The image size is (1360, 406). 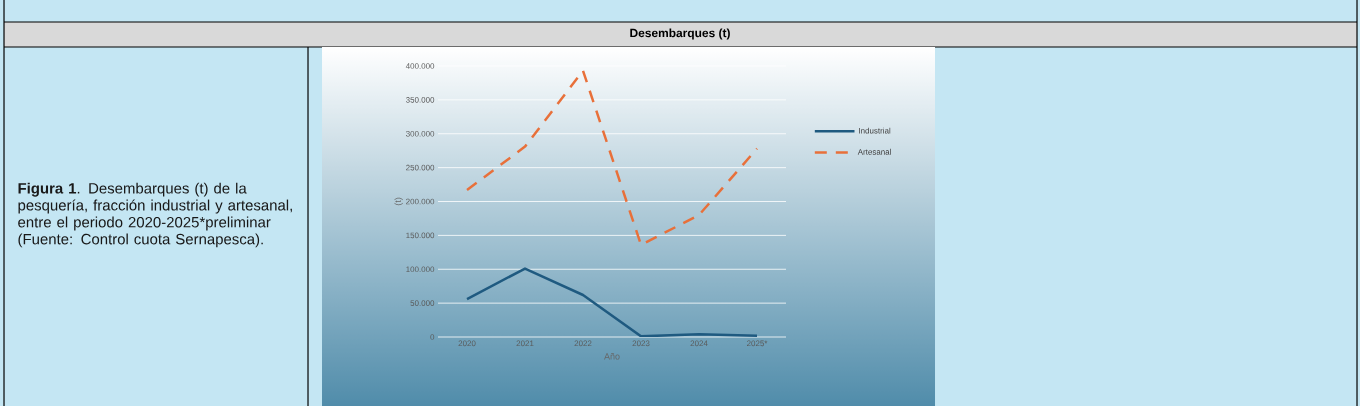 What do you see at coordinates (612, 356) in the screenshot?
I see `x-axis-title: Año` at bounding box center [612, 356].